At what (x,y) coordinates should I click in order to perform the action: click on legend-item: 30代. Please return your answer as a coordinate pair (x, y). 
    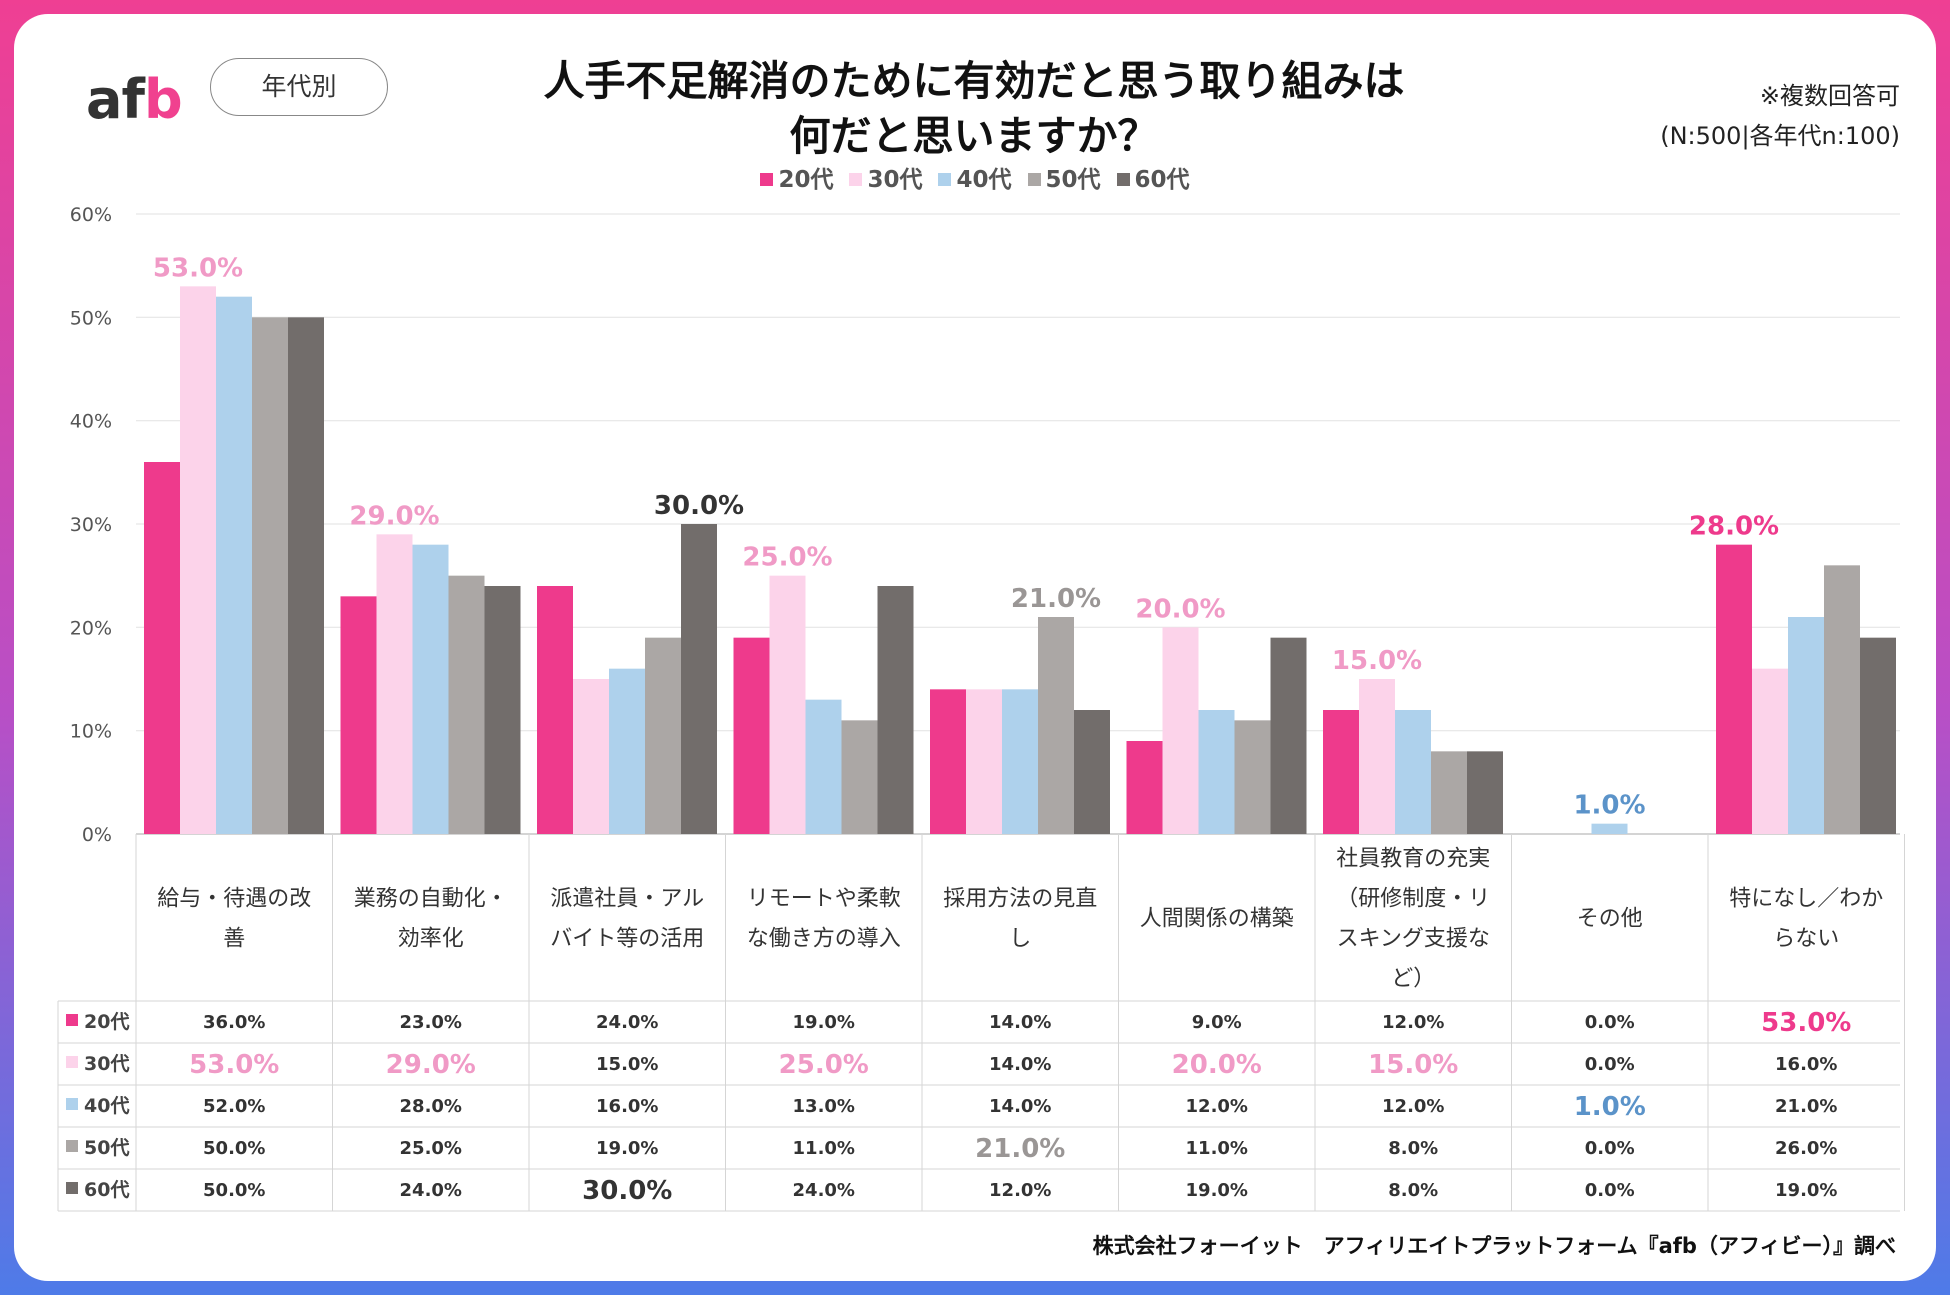
    Looking at the image, I should click on (885, 177).